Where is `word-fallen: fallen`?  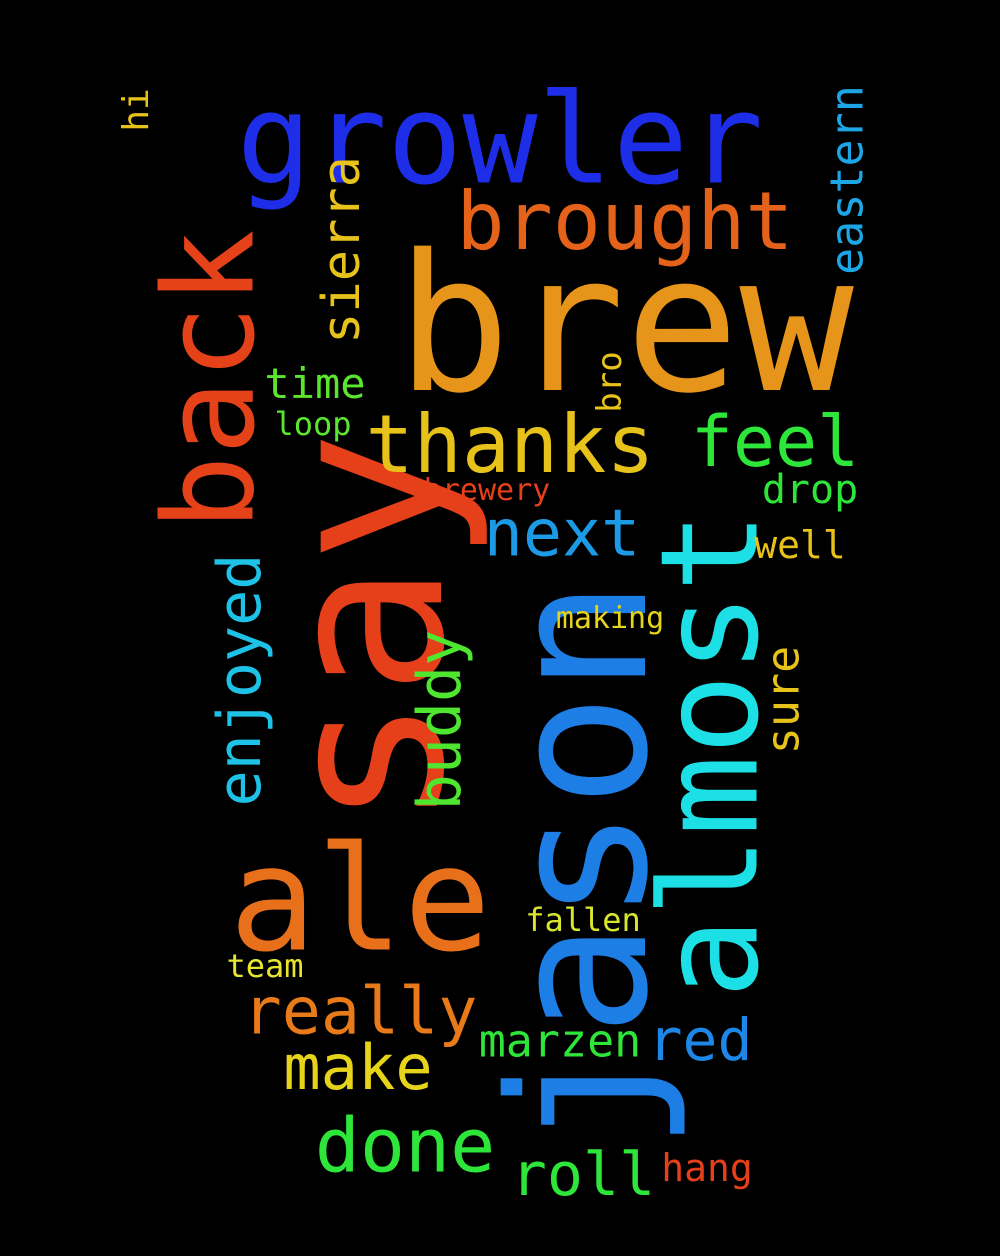
word-fallen: fallen is located at coordinates (583, 920).